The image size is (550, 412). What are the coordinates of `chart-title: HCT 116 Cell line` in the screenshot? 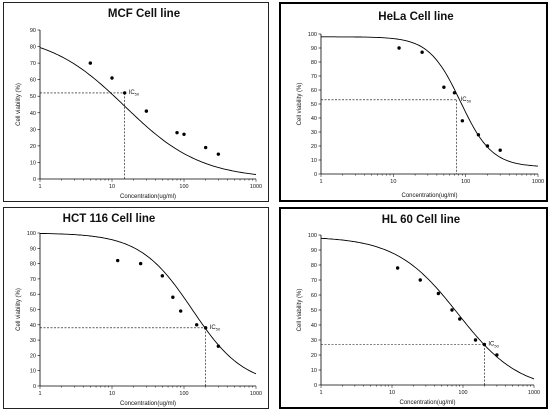 It's located at (109, 219).